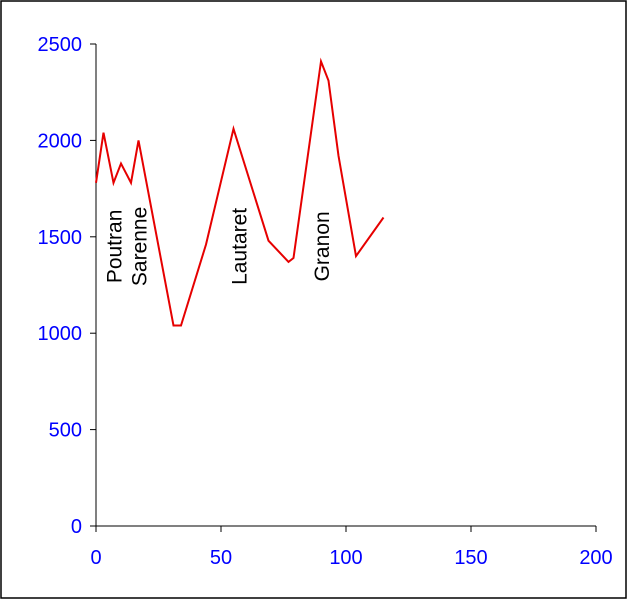 Image resolution: width=627 pixels, height=604 pixels. I want to click on y-tick-label: 1500, so click(60, 238).